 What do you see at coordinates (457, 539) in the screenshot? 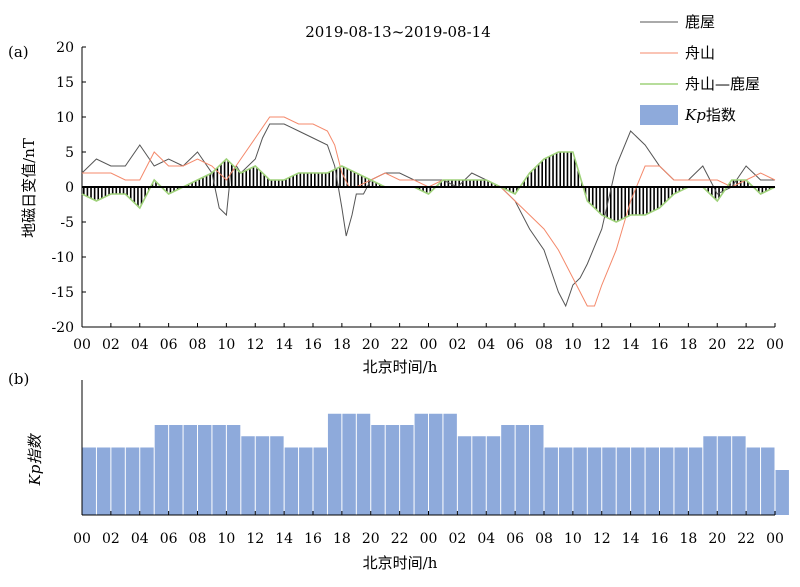
I see `panel-b-x-tick-label: 02` at bounding box center [457, 539].